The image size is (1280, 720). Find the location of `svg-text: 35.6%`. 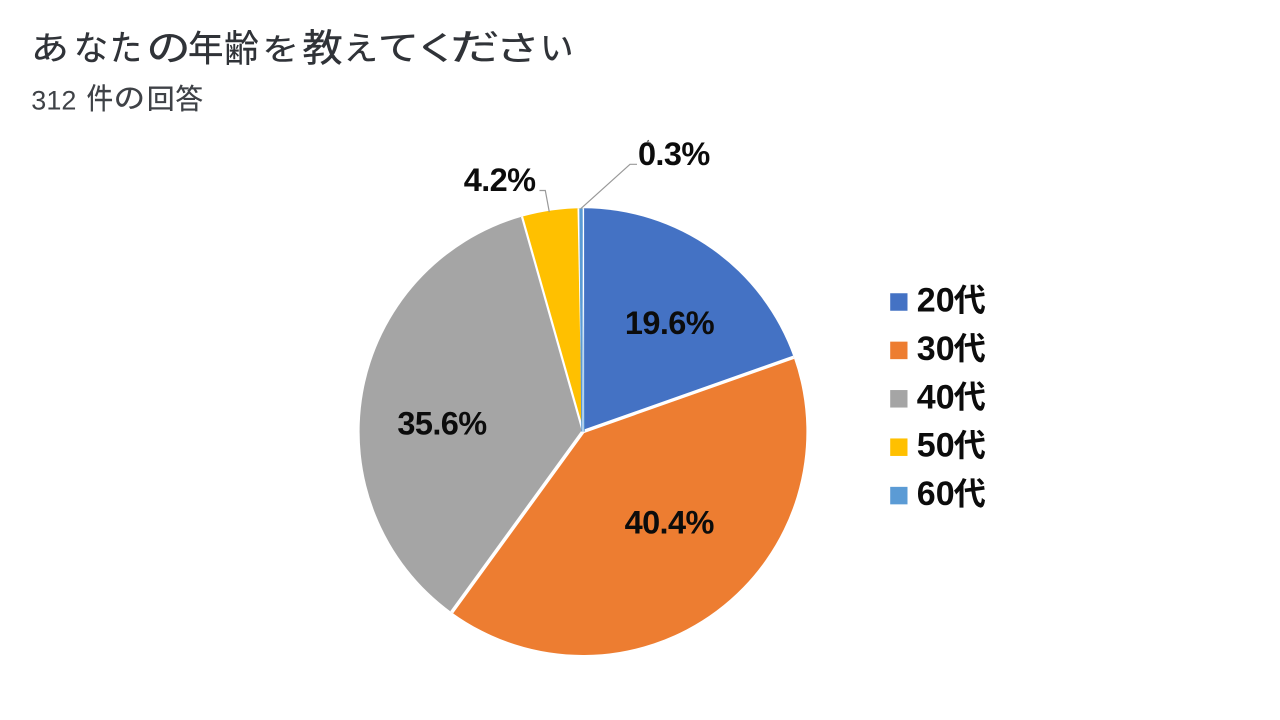

svg-text: 35.6% is located at coordinates (442, 424).